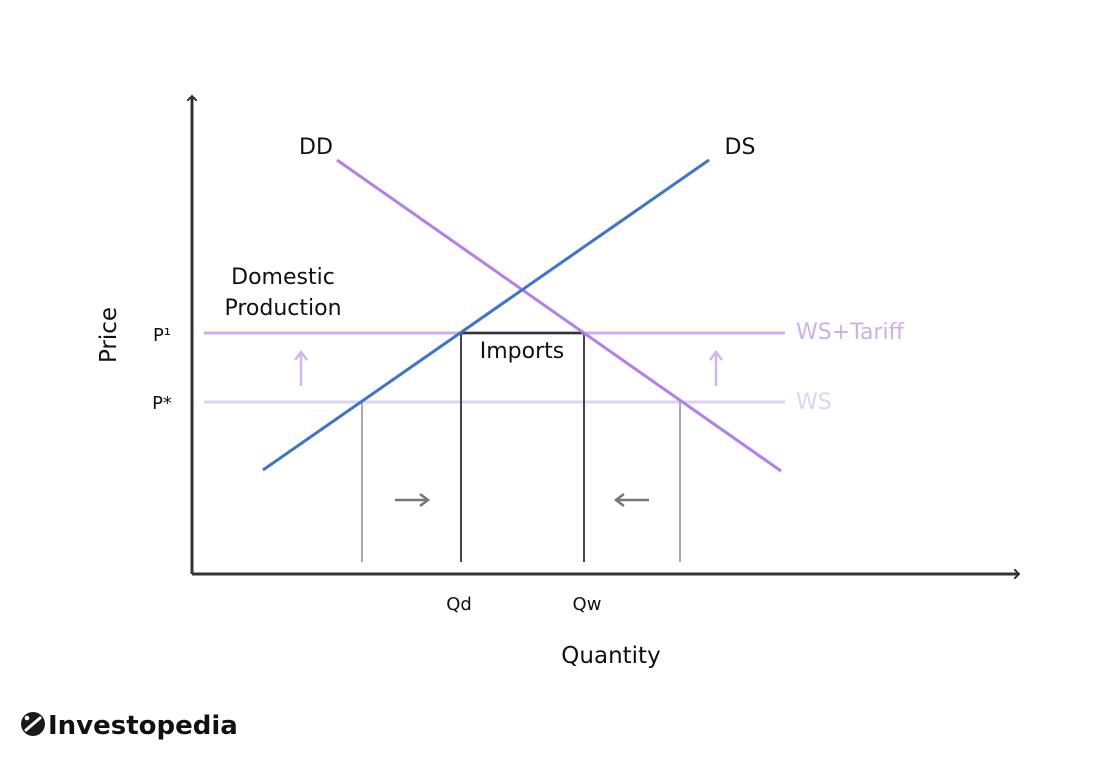 This screenshot has height=762, width=1114. What do you see at coordinates (316, 147) in the screenshot?
I see `demand-curve-label: DD` at bounding box center [316, 147].